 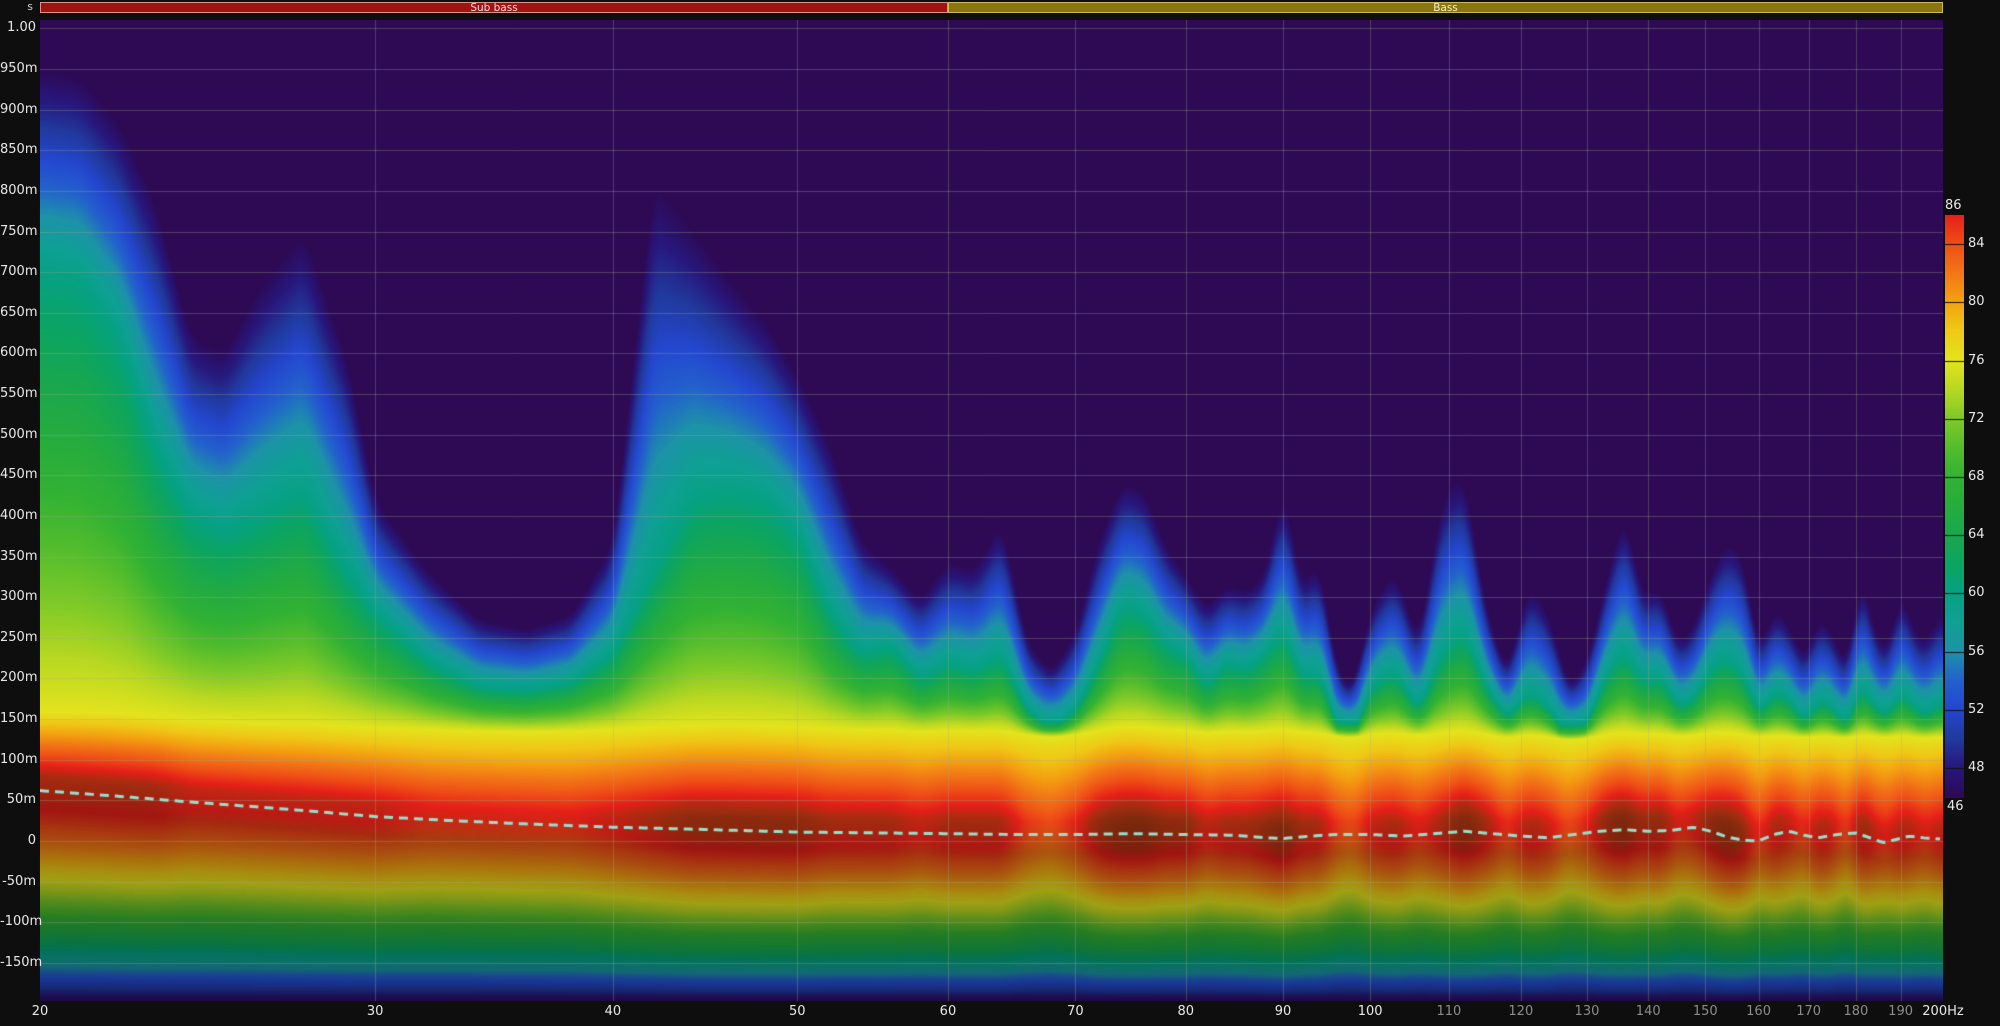 I want to click on y-axis-tick-label: 850m, so click(x=19, y=150).